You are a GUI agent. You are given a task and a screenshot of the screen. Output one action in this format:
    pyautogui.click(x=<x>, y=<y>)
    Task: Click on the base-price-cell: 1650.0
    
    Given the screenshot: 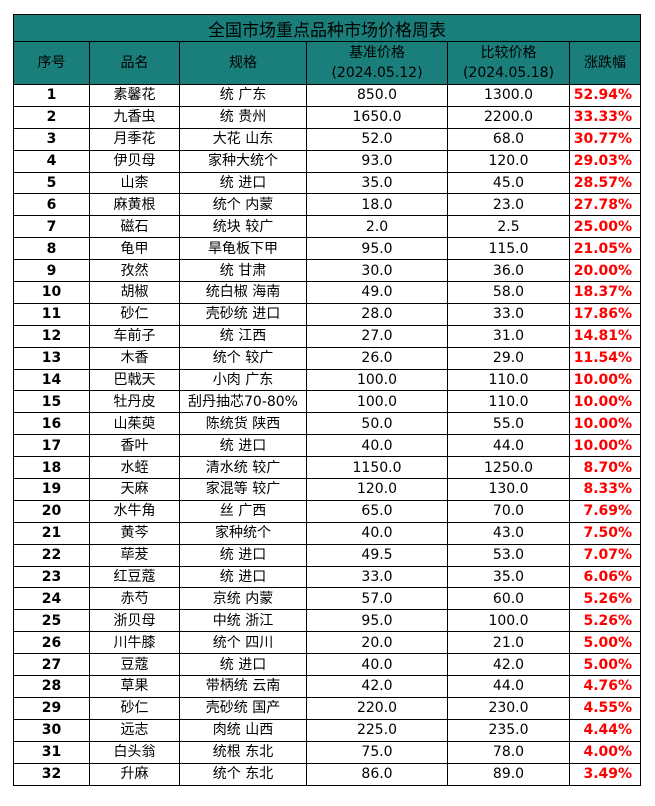 What is the action you would take?
    pyautogui.click(x=377, y=117)
    